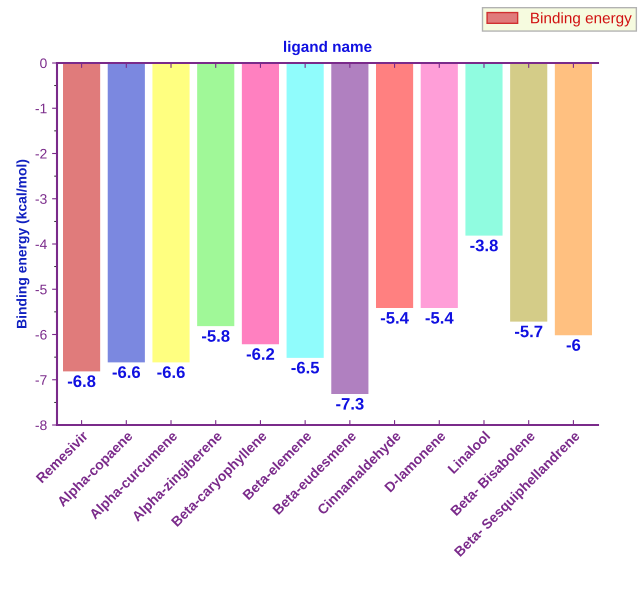 This screenshot has height=592, width=644. What do you see at coordinates (41, 380) in the screenshot?
I see `y-tick-label: -7` at bounding box center [41, 380].